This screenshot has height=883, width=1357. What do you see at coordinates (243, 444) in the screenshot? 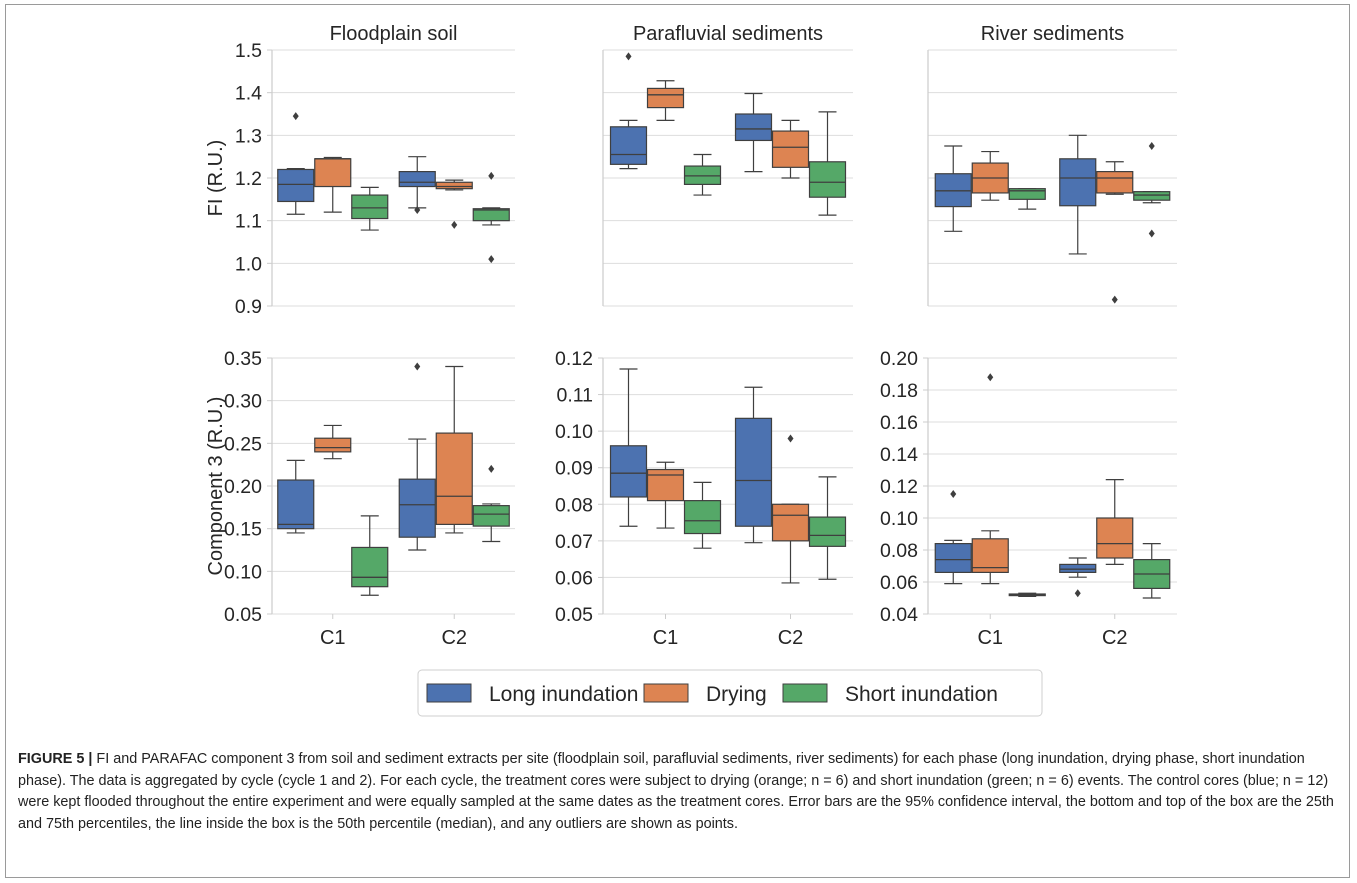
I see `y-tick-label: 0.25` at bounding box center [243, 444].